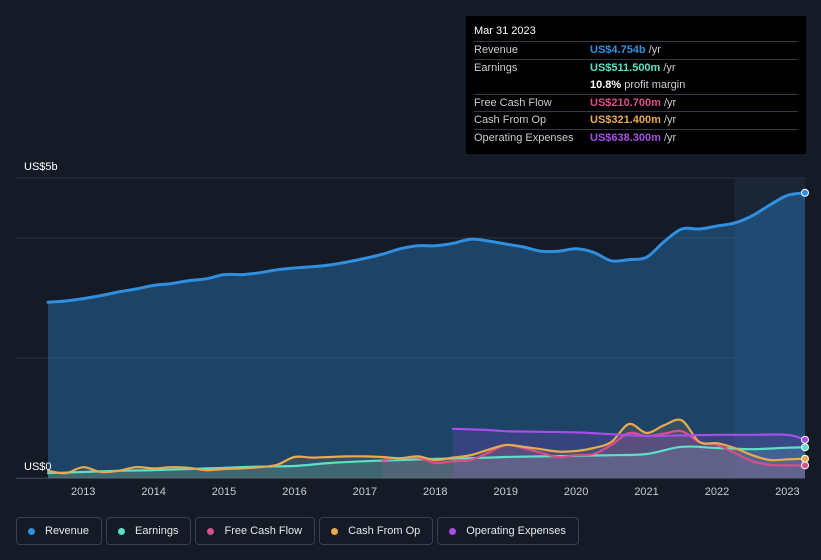  I want to click on legend-label: Revenue, so click(67, 531).